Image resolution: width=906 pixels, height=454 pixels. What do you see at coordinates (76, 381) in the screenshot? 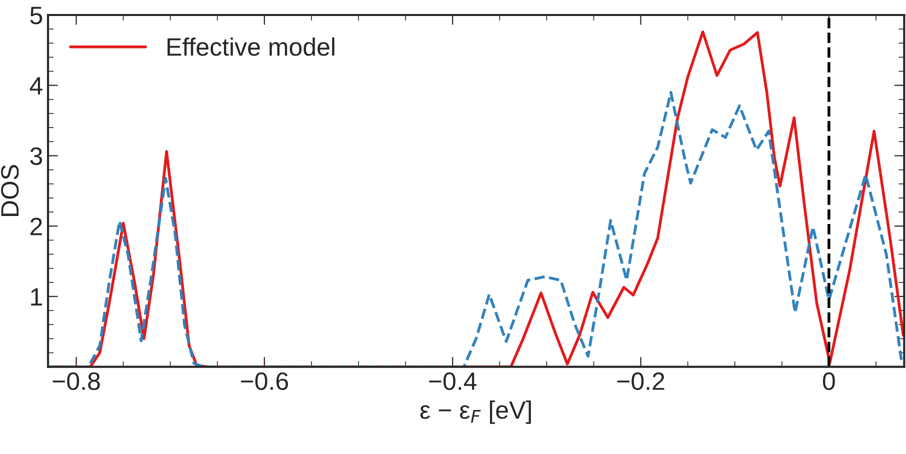
I see `x-tick-label: −0.8` at bounding box center [76, 381].